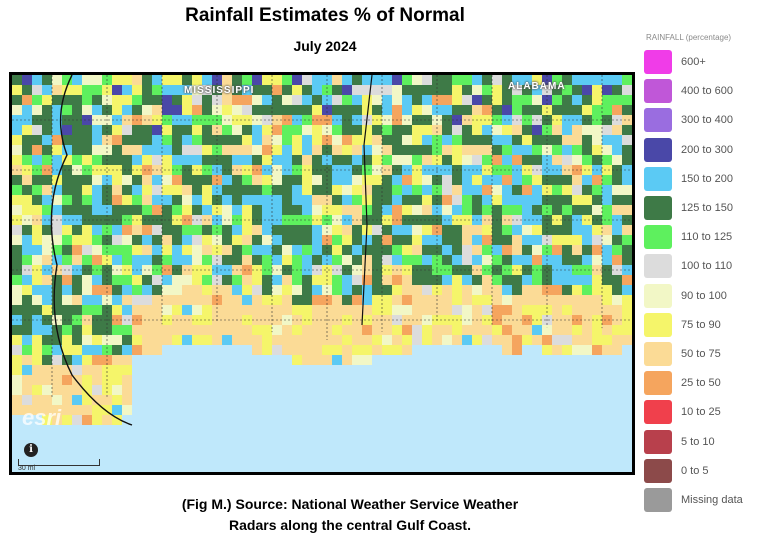 Image resolution: width=764 pixels, height=536 pixels. I want to click on legend-label: 600+, so click(693, 62).